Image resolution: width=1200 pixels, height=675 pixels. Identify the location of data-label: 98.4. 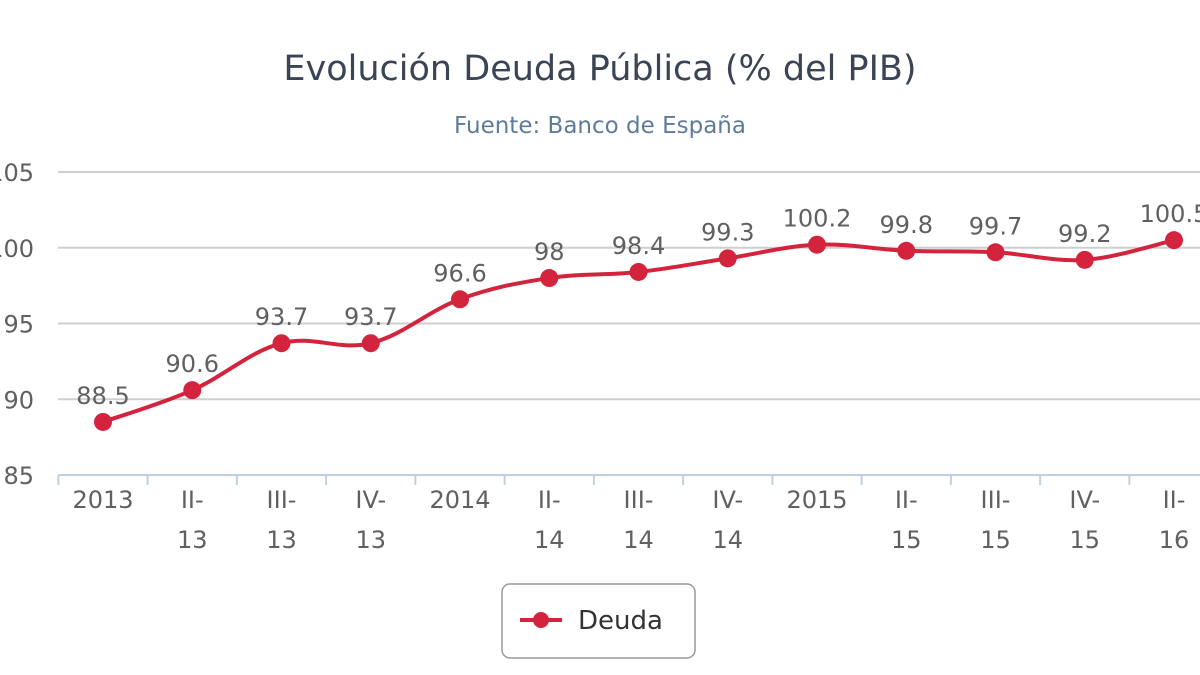
(638, 246).